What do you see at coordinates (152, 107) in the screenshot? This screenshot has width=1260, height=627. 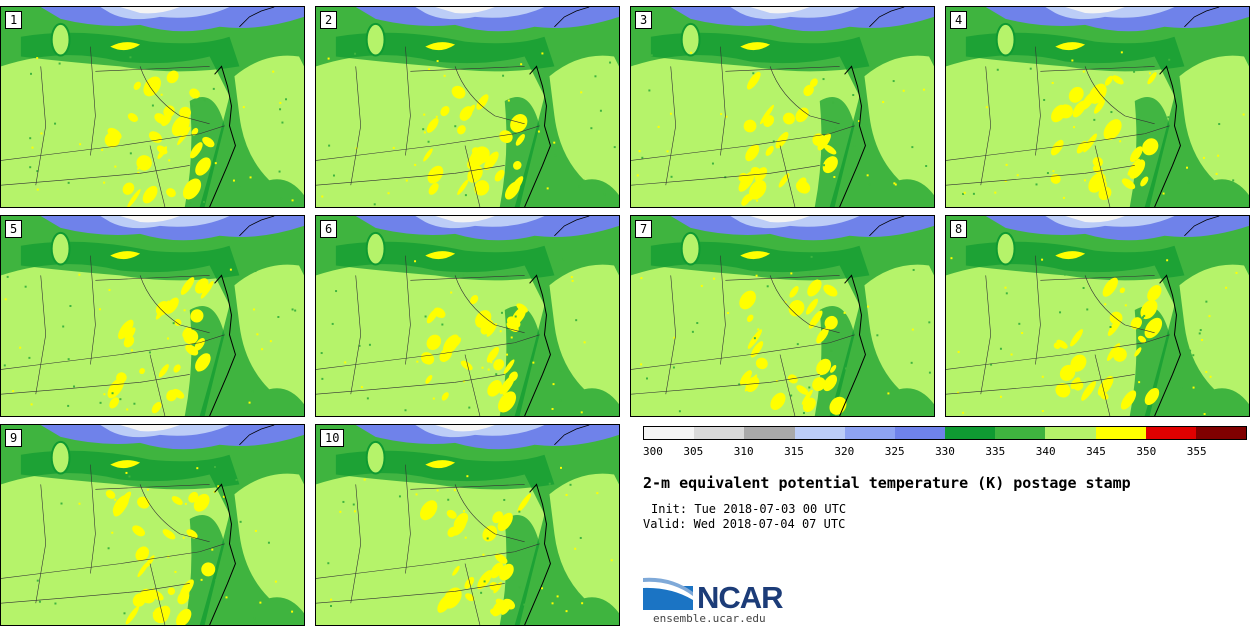 I see `postage-stamp-panel: 1` at bounding box center [152, 107].